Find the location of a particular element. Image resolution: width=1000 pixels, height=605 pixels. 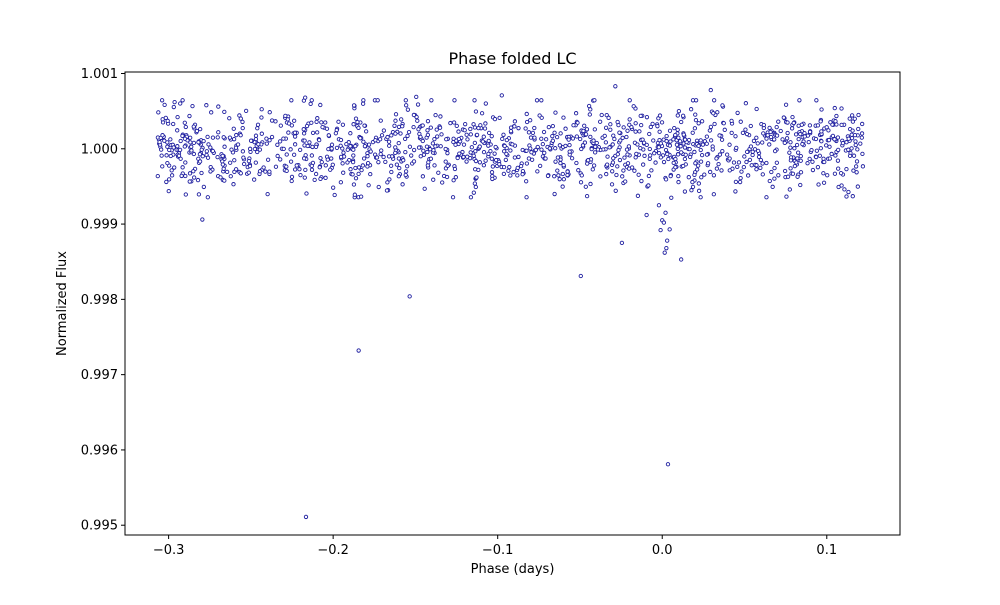

y-tick-label: 0.995 is located at coordinates (99, 526).